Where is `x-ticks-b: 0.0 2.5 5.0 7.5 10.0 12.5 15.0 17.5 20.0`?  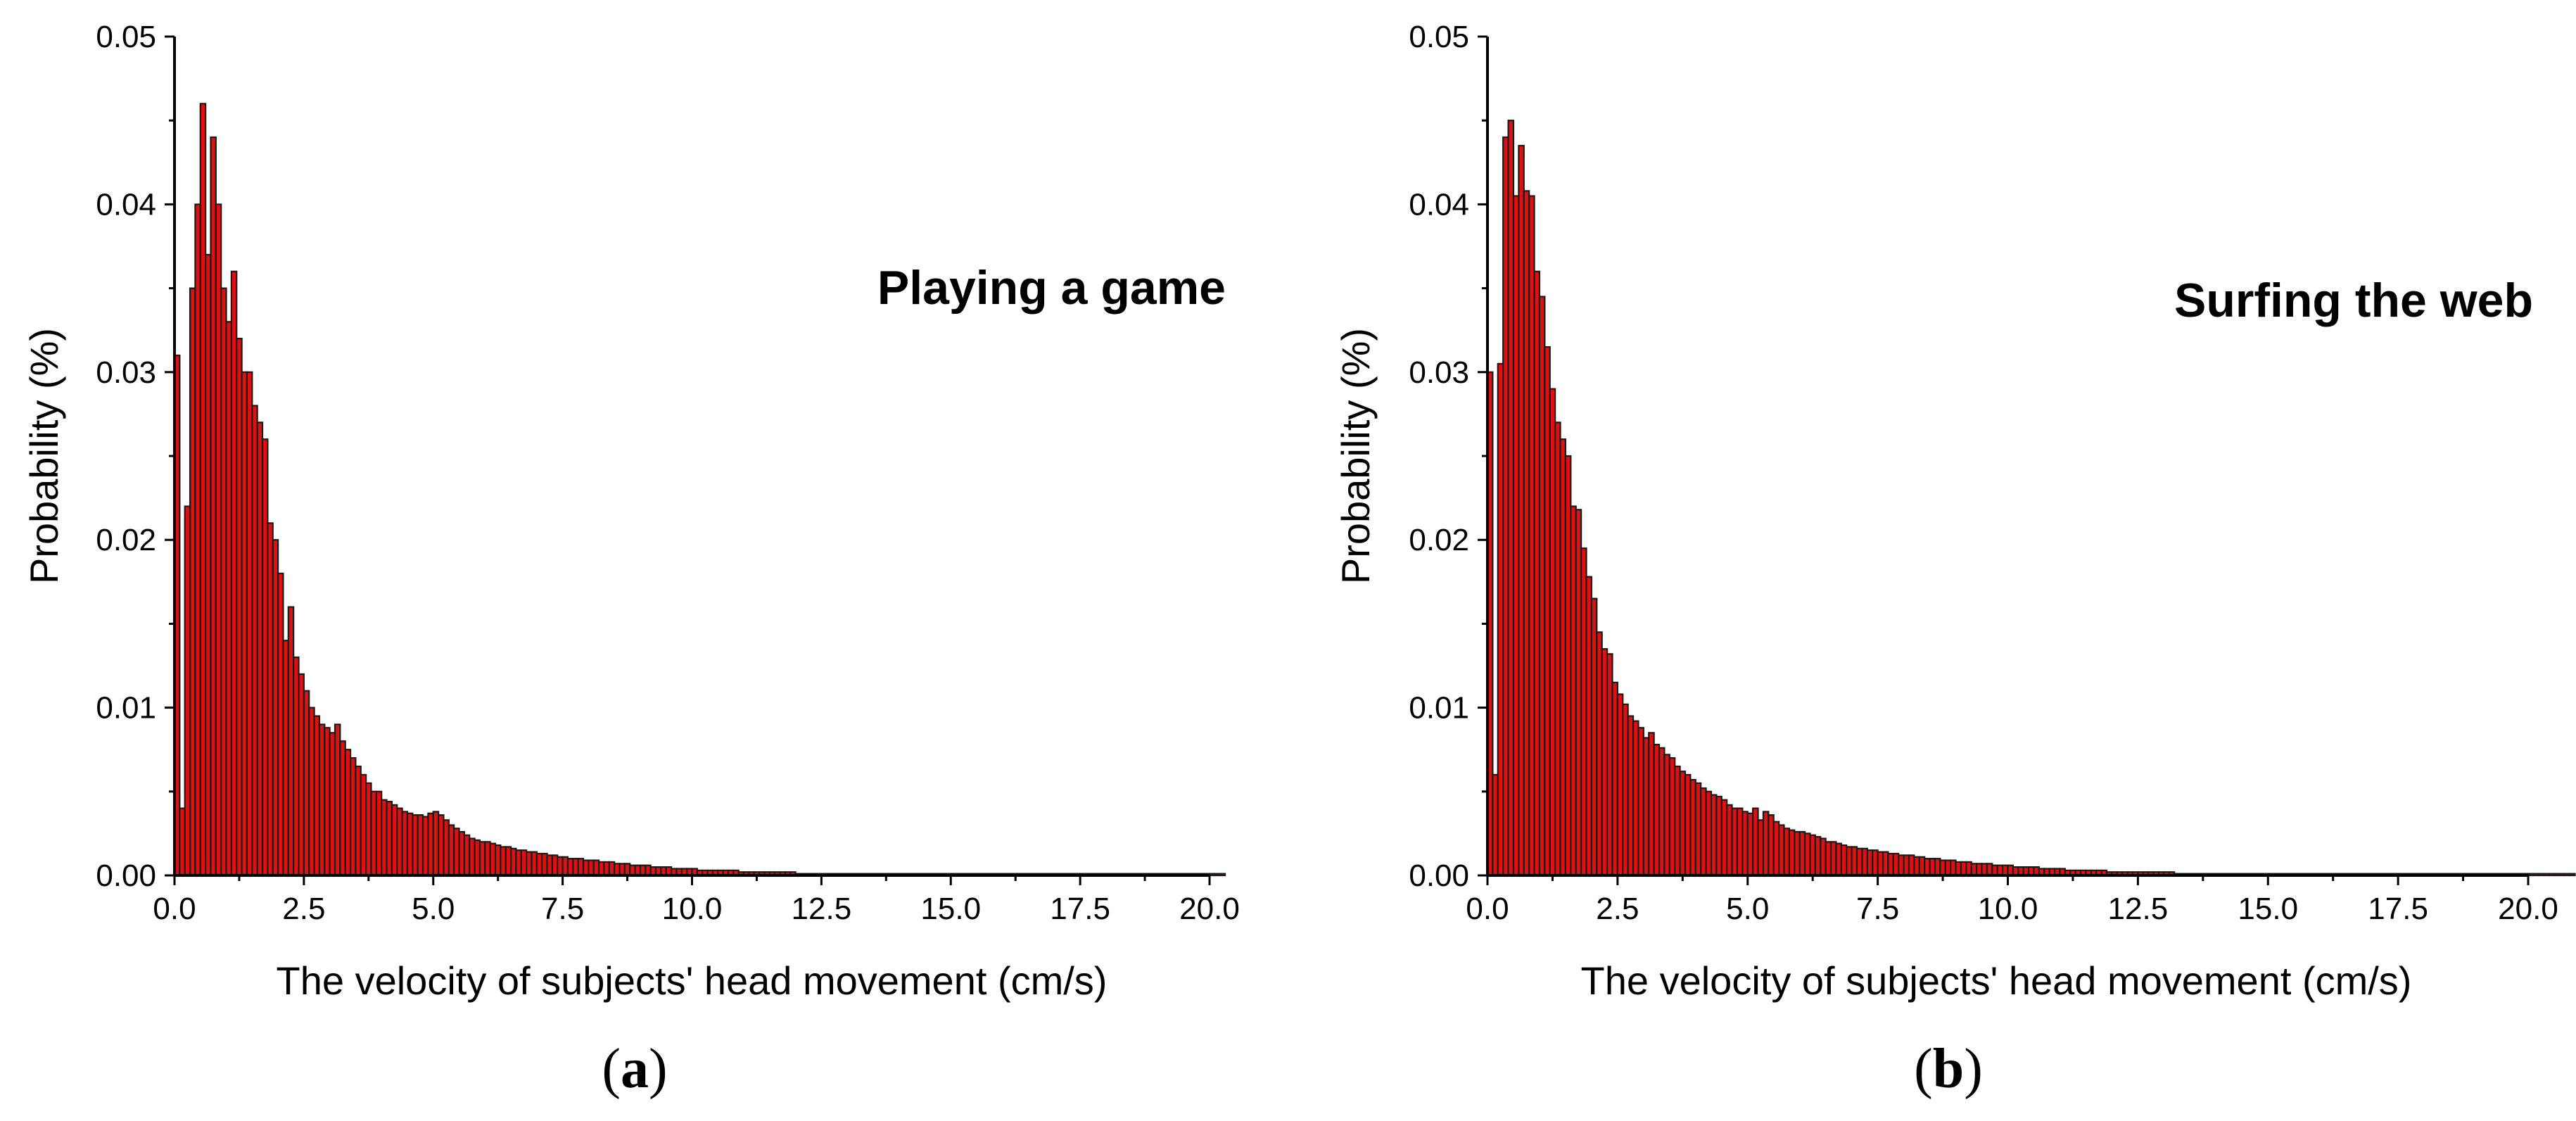 x-ticks-b: 0.0 2.5 5.0 7.5 10.0 12.5 15.0 17.5 20.0 is located at coordinates (2012, 900).